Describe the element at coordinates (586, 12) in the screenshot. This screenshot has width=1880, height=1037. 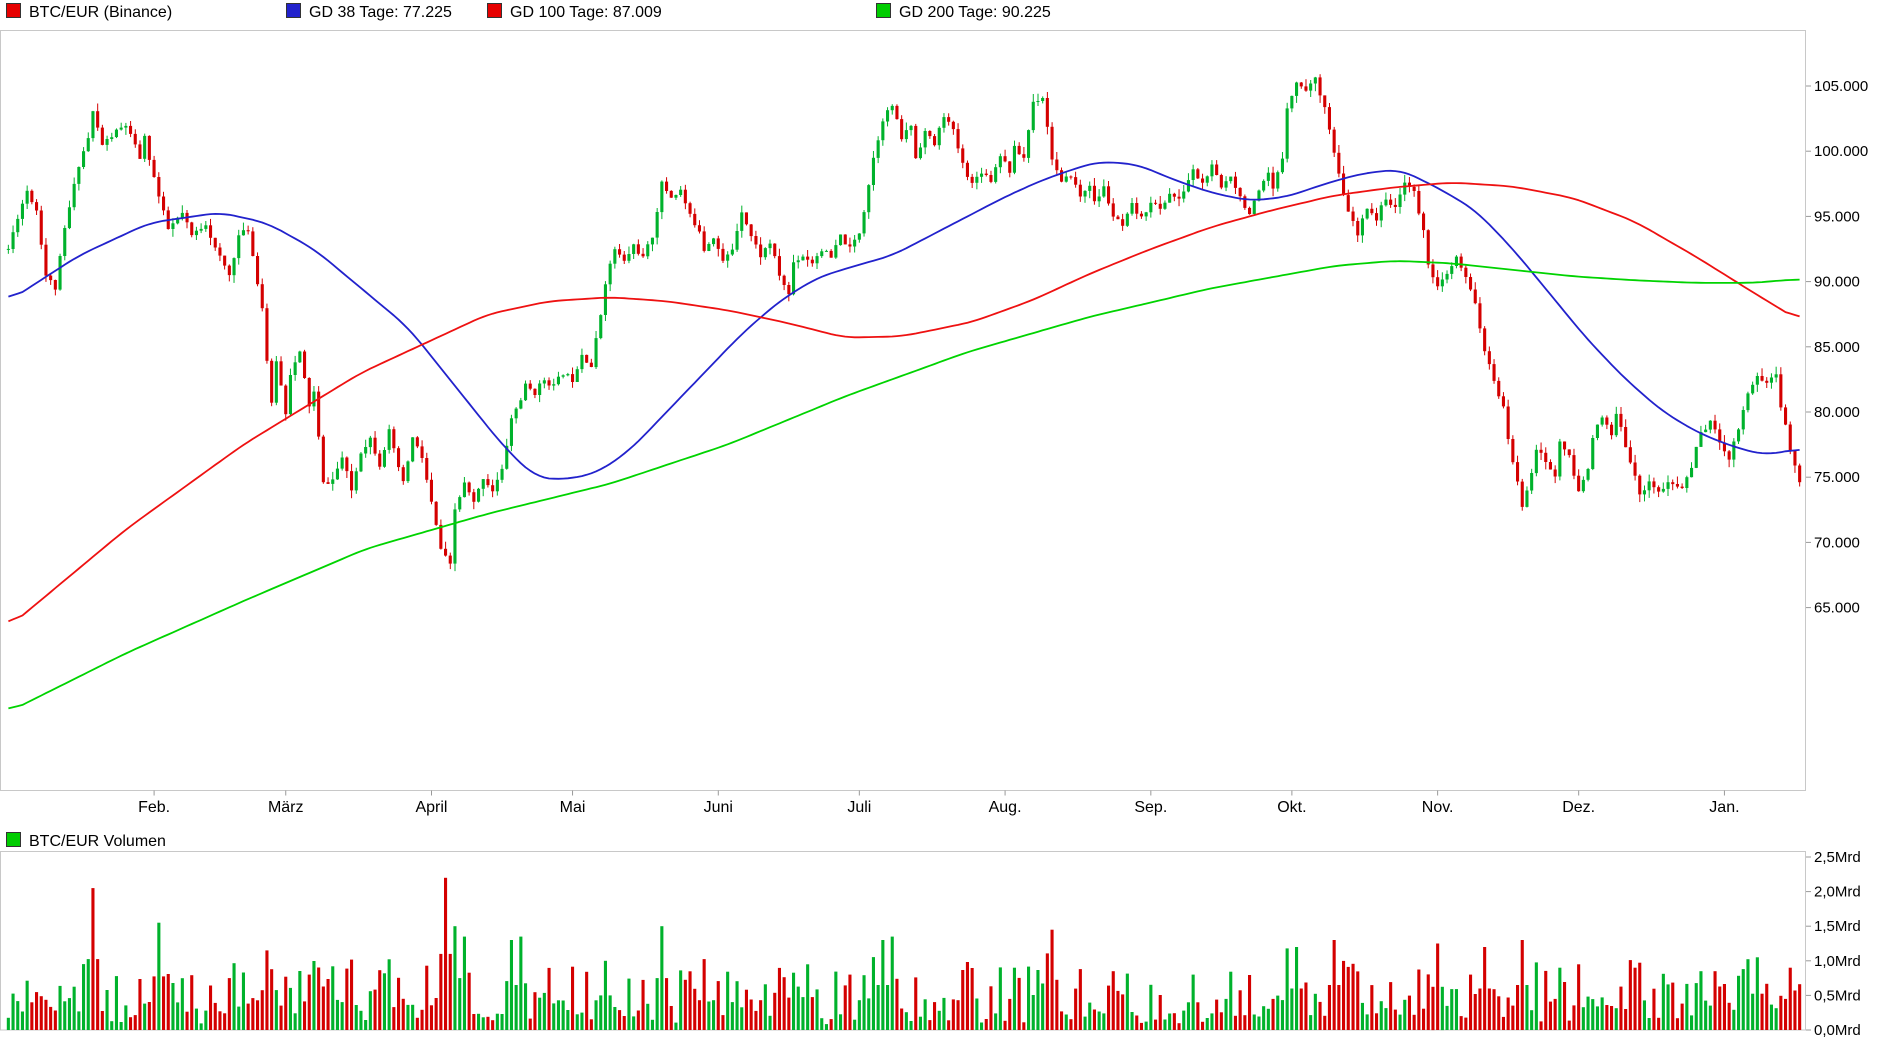
I see `gd100-label: GD 100 Tage: 87.009` at that location.